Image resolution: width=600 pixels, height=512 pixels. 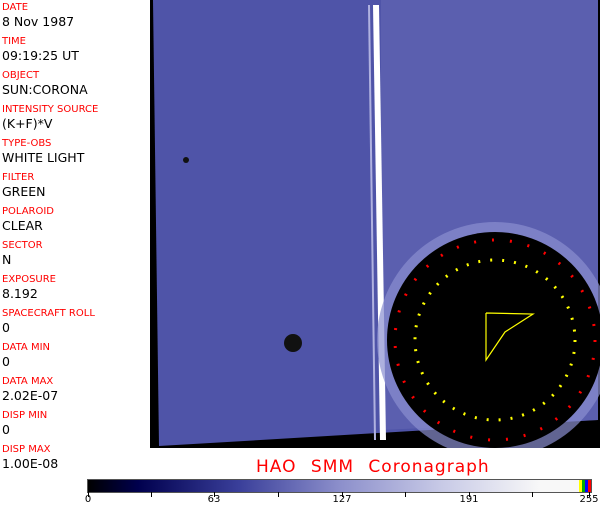 I want to click on field-value: 8.192, so click(x=20, y=293).